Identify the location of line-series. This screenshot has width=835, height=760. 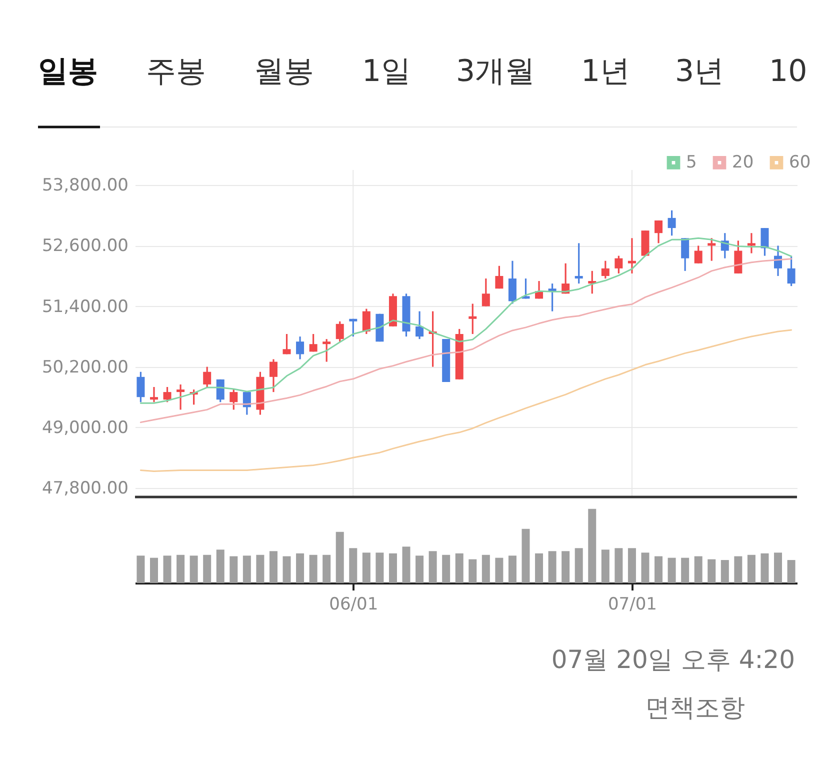
(466, 400).